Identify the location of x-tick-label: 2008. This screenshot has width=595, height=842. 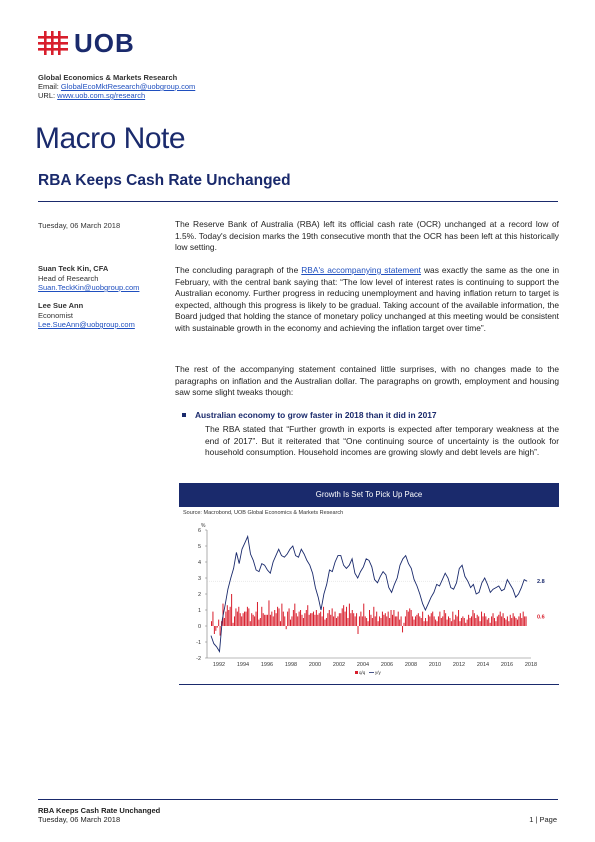
(411, 665).